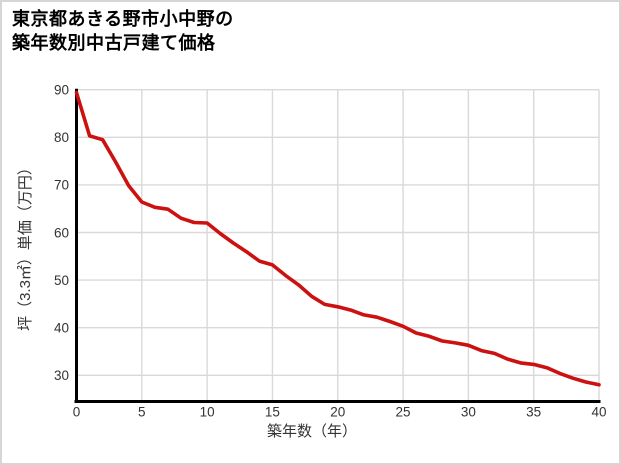 The width and height of the screenshot is (621, 465). What do you see at coordinates (25, 245) in the screenshot?
I see `y-axis-title: 坪（3.3㎡）単価（万円）` at bounding box center [25, 245].